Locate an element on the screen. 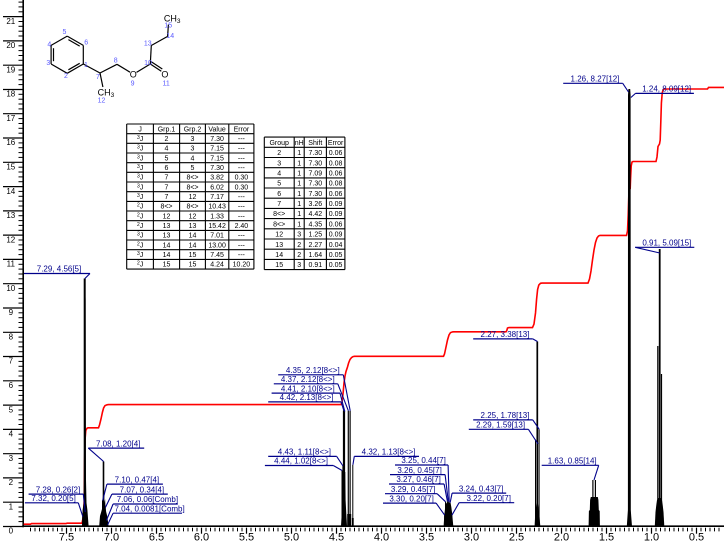  svg-text: 9 is located at coordinates (133, 83).